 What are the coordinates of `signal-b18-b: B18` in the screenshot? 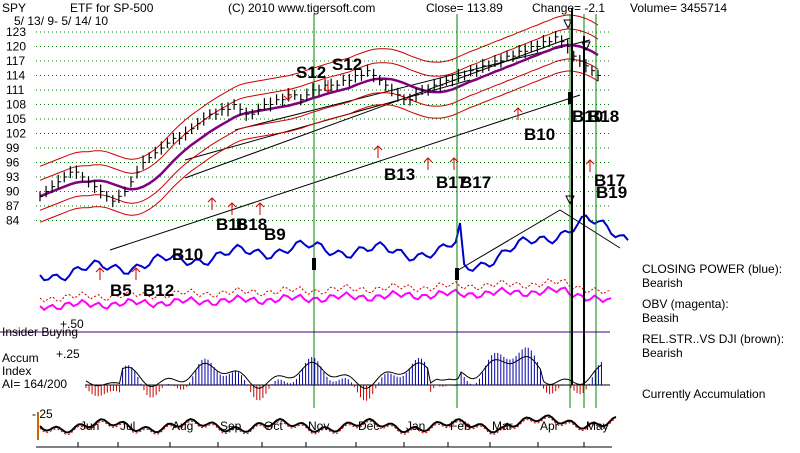 It's located at (251, 224).